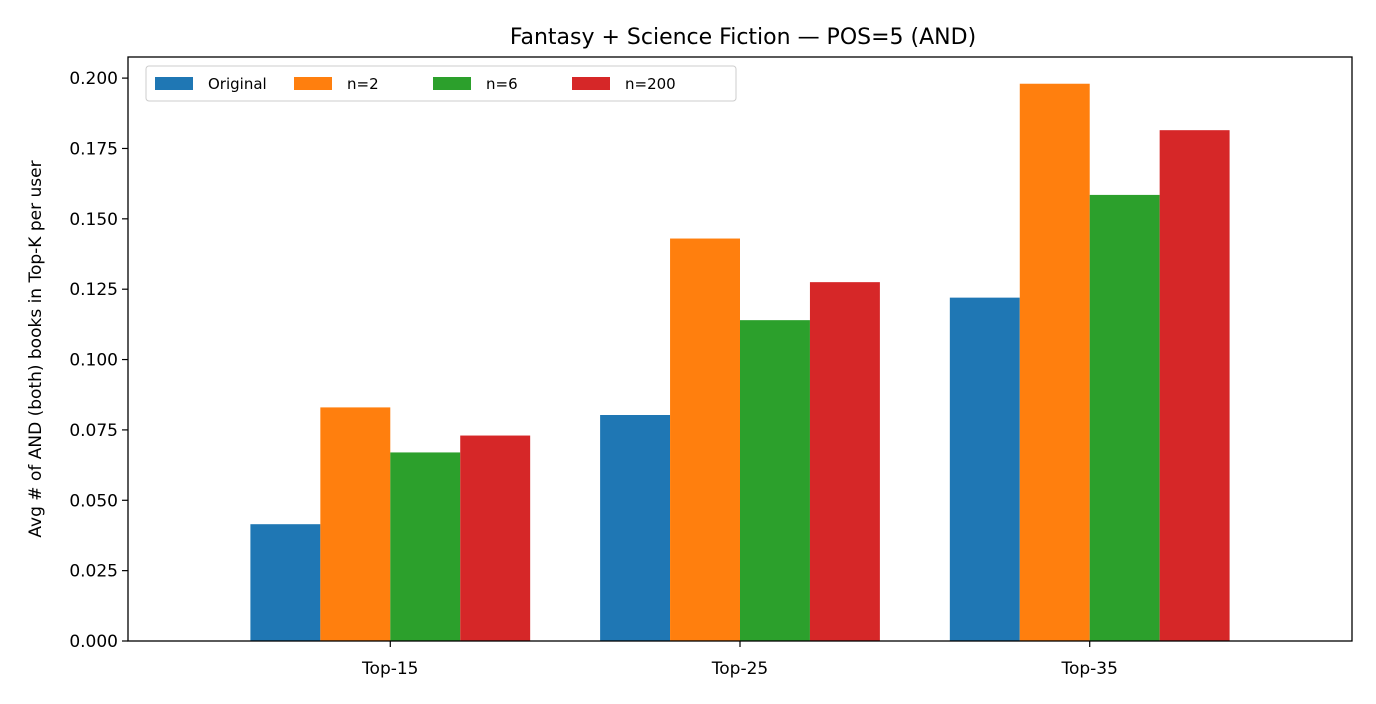 The width and height of the screenshot is (1376, 704). I want to click on x-tick-label: Top-35, so click(1088, 669).